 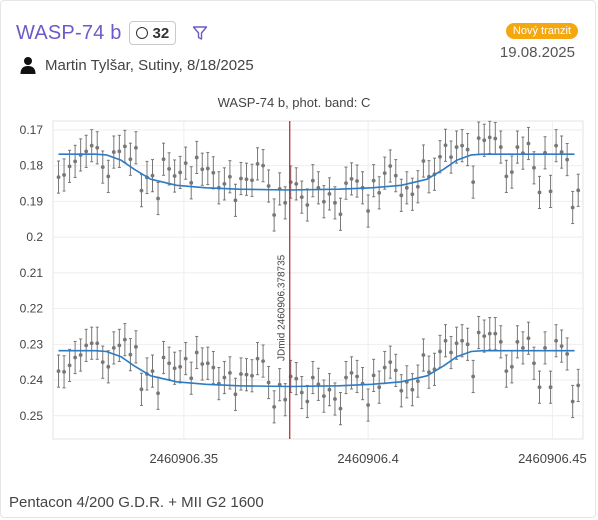 What do you see at coordinates (367, 458) in the screenshot?
I see `x-axis: 2460906.35 2460906.4 2460906.45` at bounding box center [367, 458].